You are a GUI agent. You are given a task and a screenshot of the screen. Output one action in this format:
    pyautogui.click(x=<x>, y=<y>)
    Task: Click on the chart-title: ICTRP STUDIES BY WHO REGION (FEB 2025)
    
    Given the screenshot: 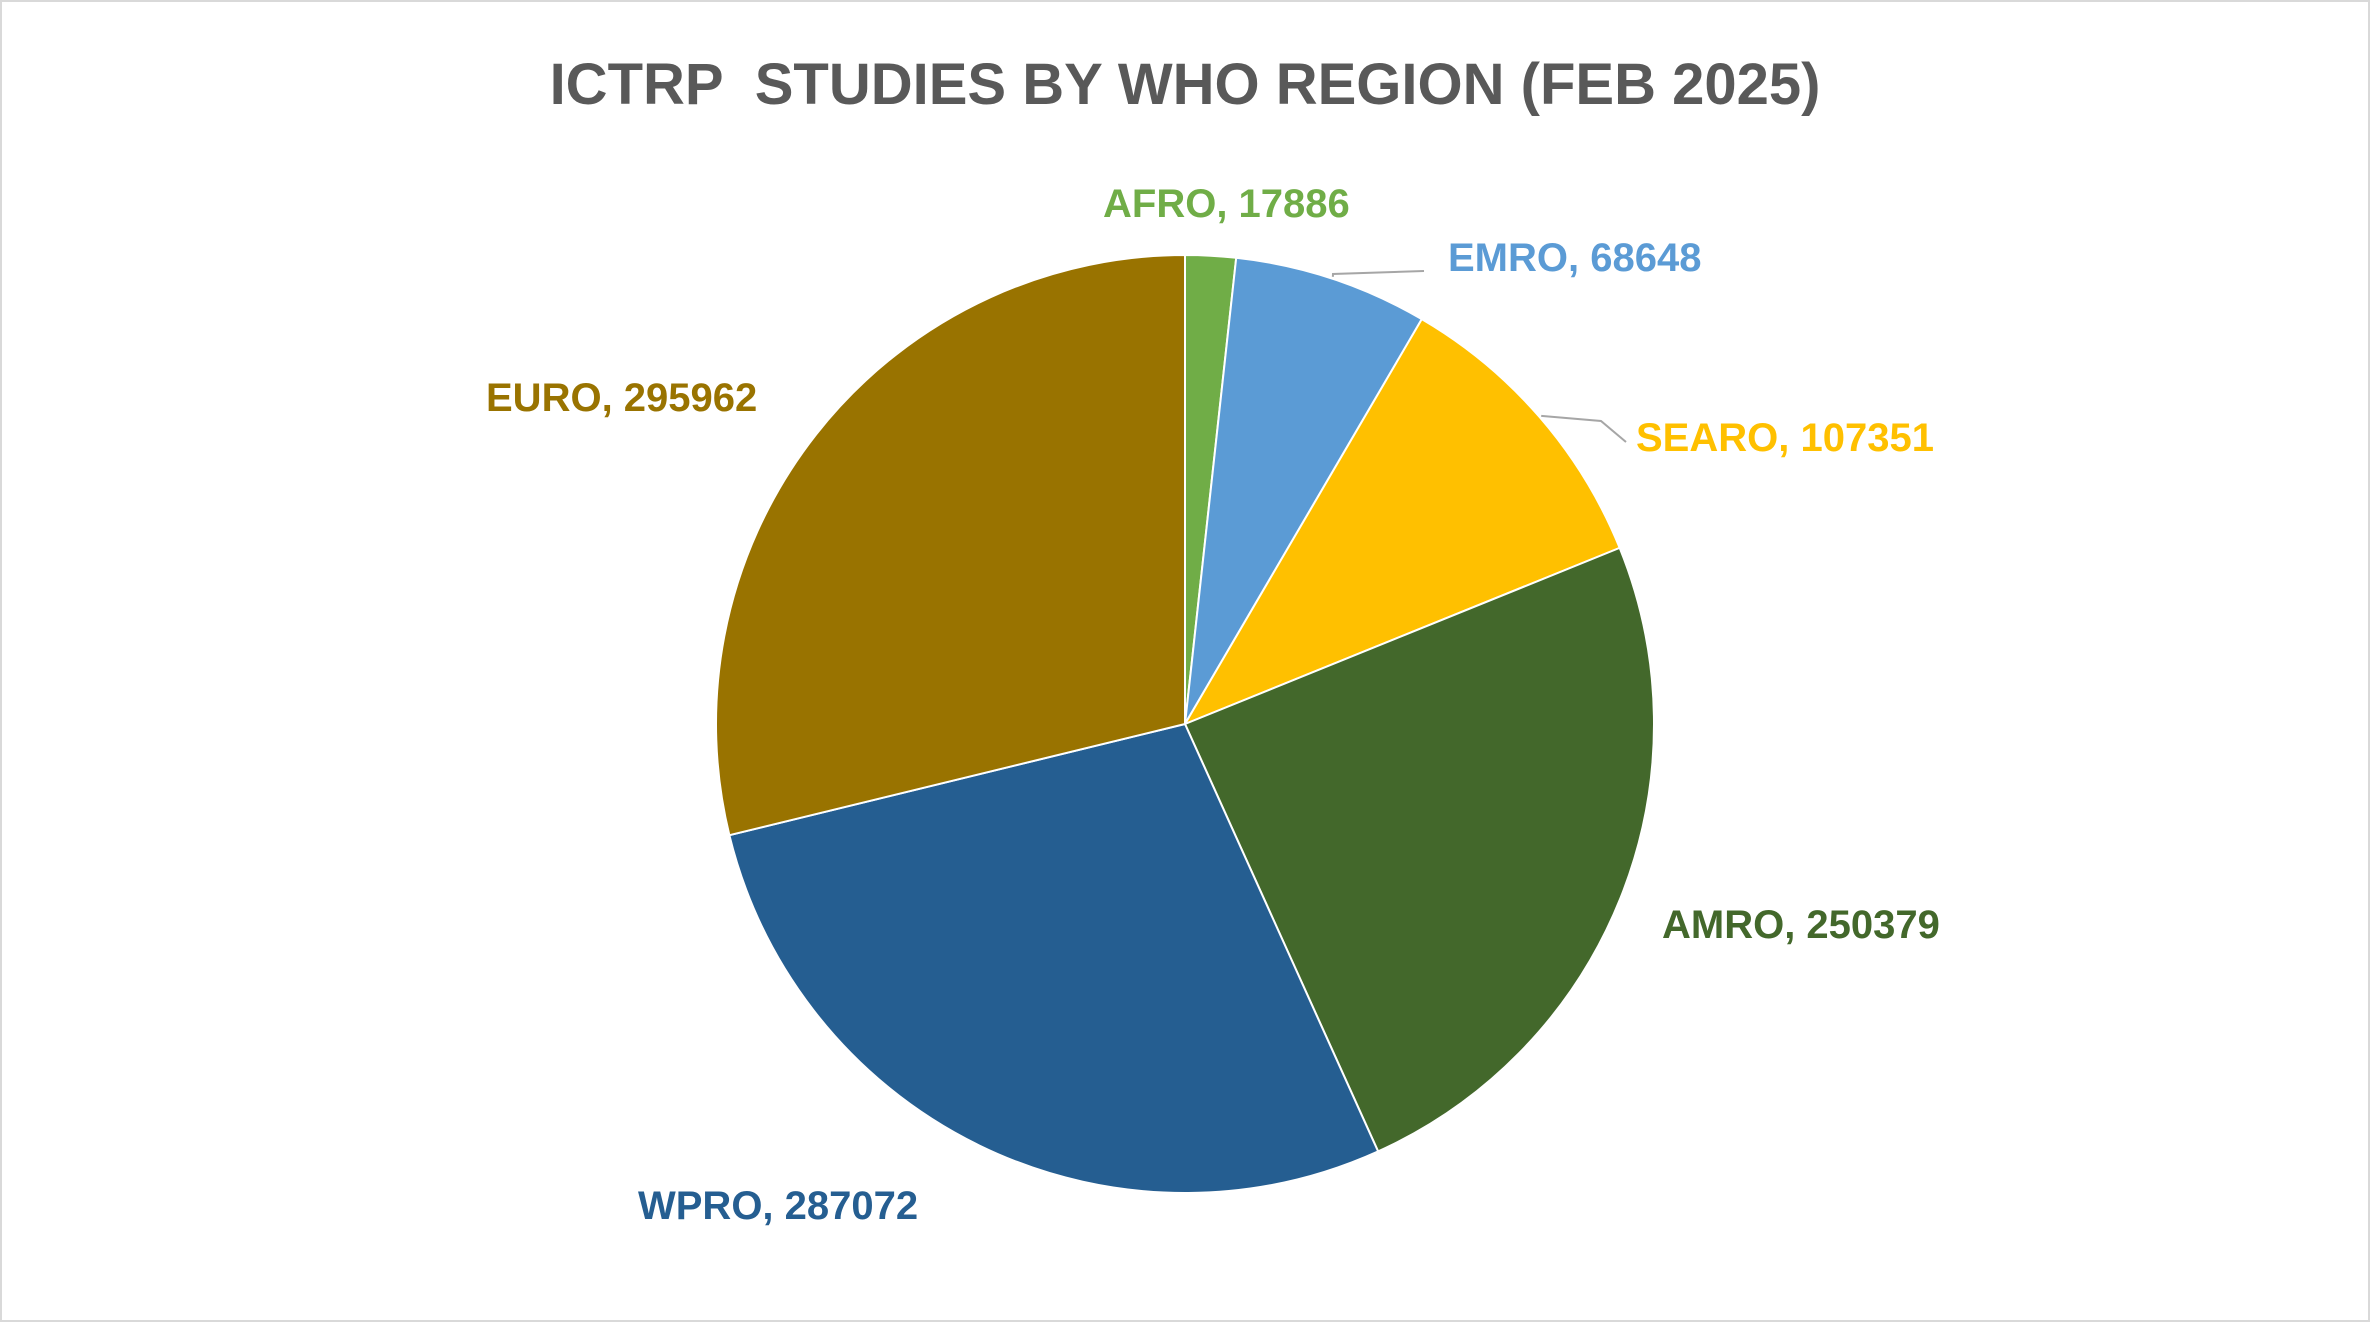 What is the action you would take?
    pyautogui.click(x=1185, y=84)
    